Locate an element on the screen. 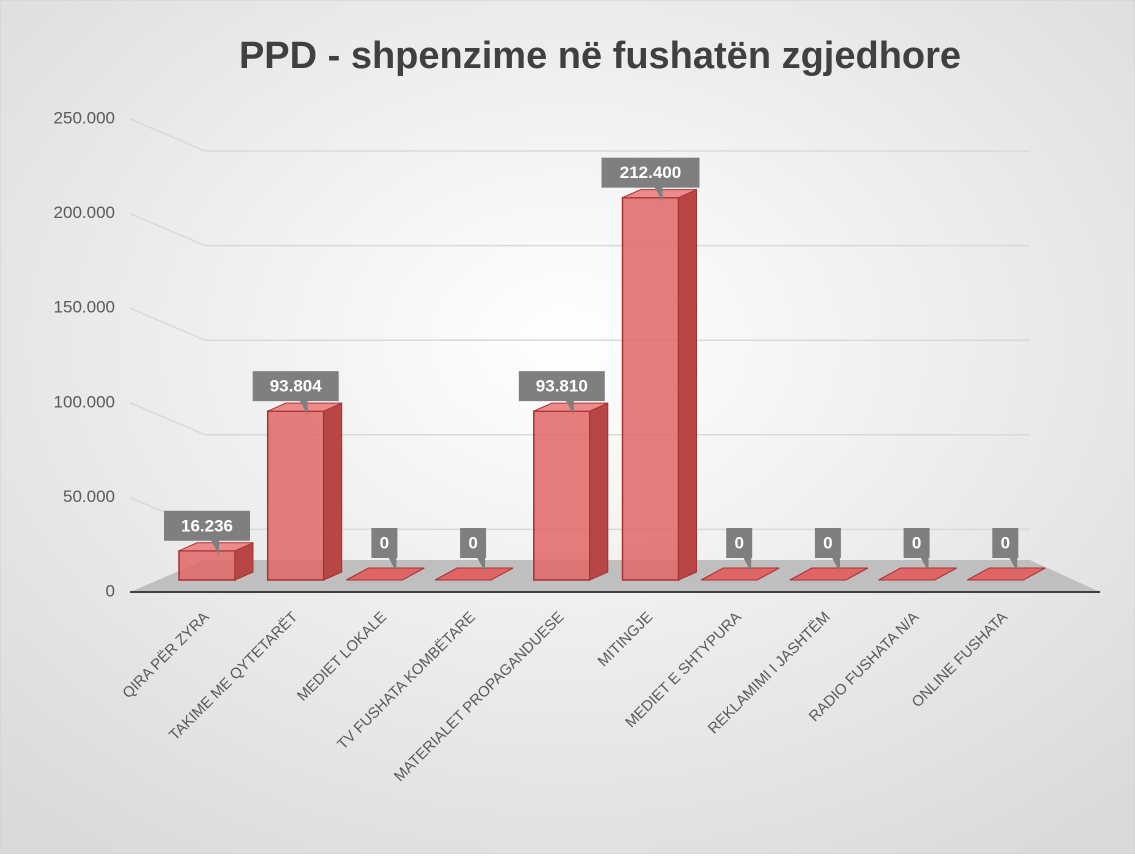 This screenshot has height=859, width=1135. value-label: 16.236 is located at coordinates (207, 525).